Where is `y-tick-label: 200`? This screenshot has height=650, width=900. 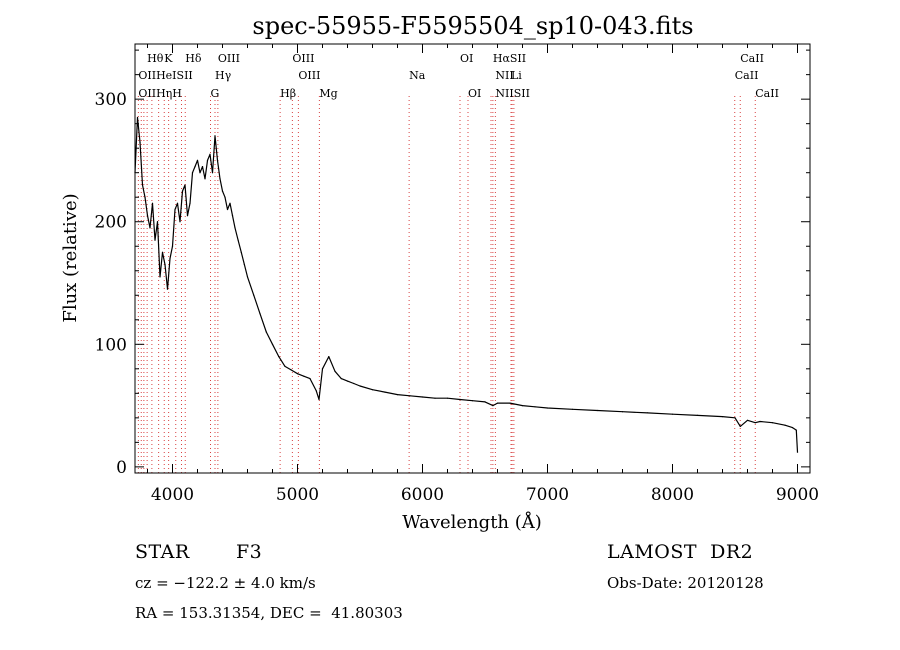
y-tick-label: 200 is located at coordinates (111, 223).